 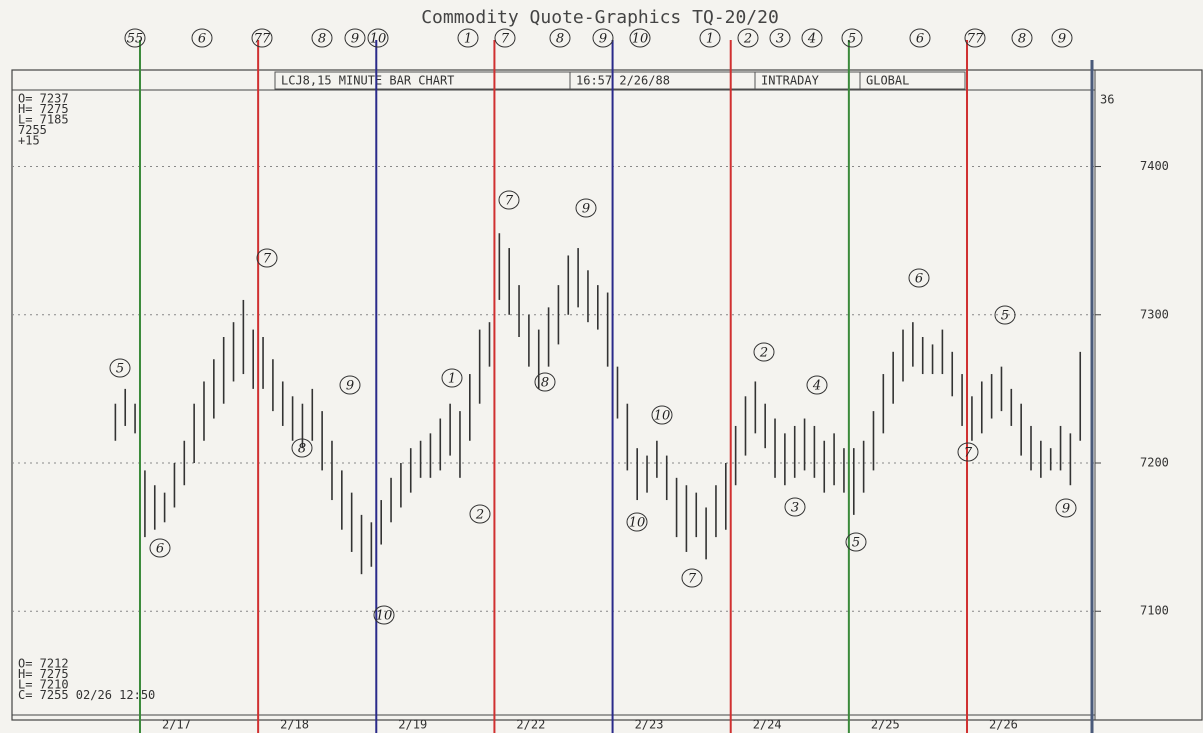 I want to click on info-top: +15, so click(x=29, y=141).